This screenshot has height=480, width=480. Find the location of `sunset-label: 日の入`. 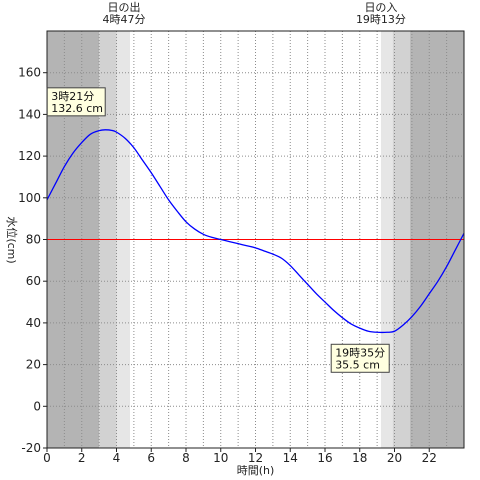

sunset-label: 日の入 is located at coordinates (380, 7).